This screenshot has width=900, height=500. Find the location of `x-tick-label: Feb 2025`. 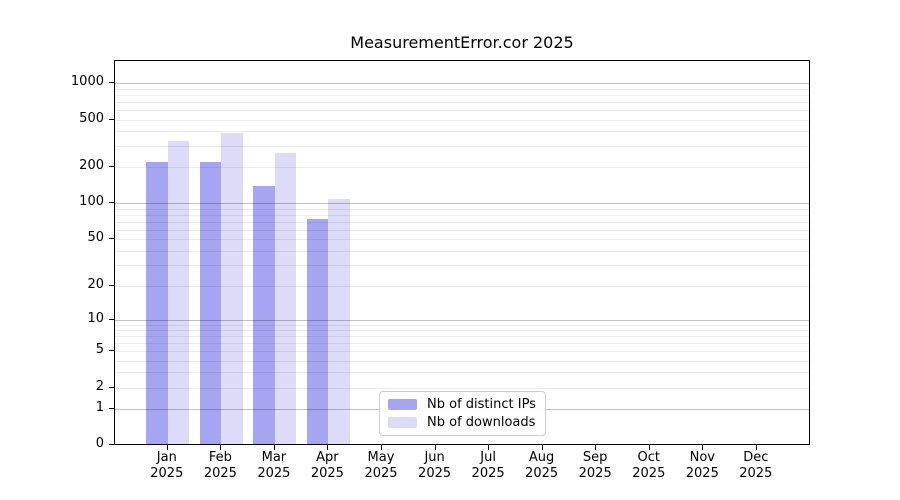

x-tick-label: Feb 2025 is located at coordinates (220, 466).